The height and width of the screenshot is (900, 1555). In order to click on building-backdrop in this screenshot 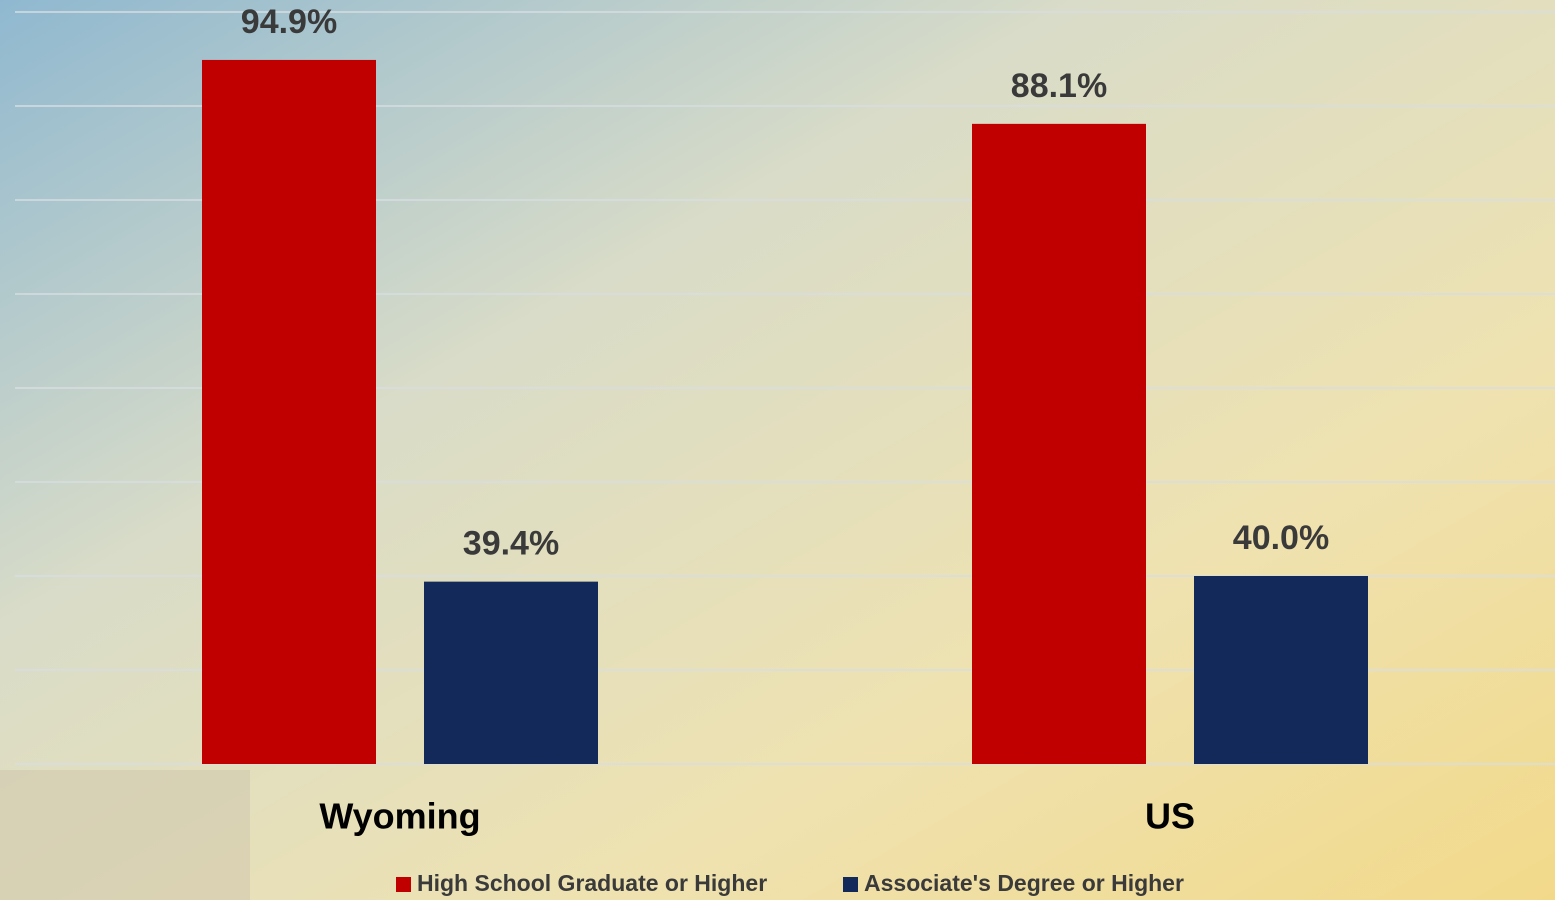, I will do `click(125, 835)`.